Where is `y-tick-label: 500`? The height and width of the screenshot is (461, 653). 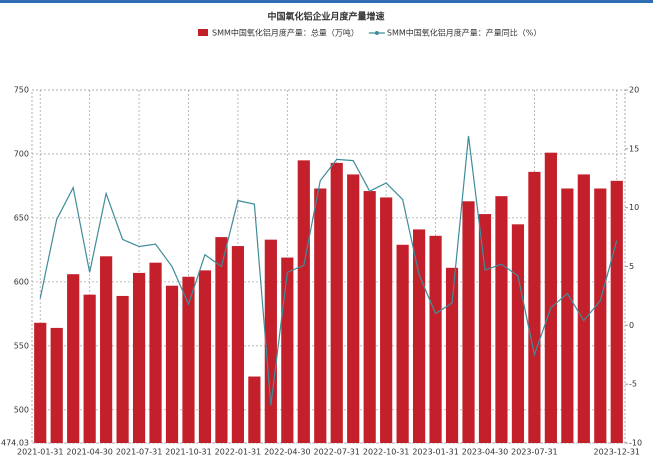
y-tick-label: 500 is located at coordinates (21, 409).